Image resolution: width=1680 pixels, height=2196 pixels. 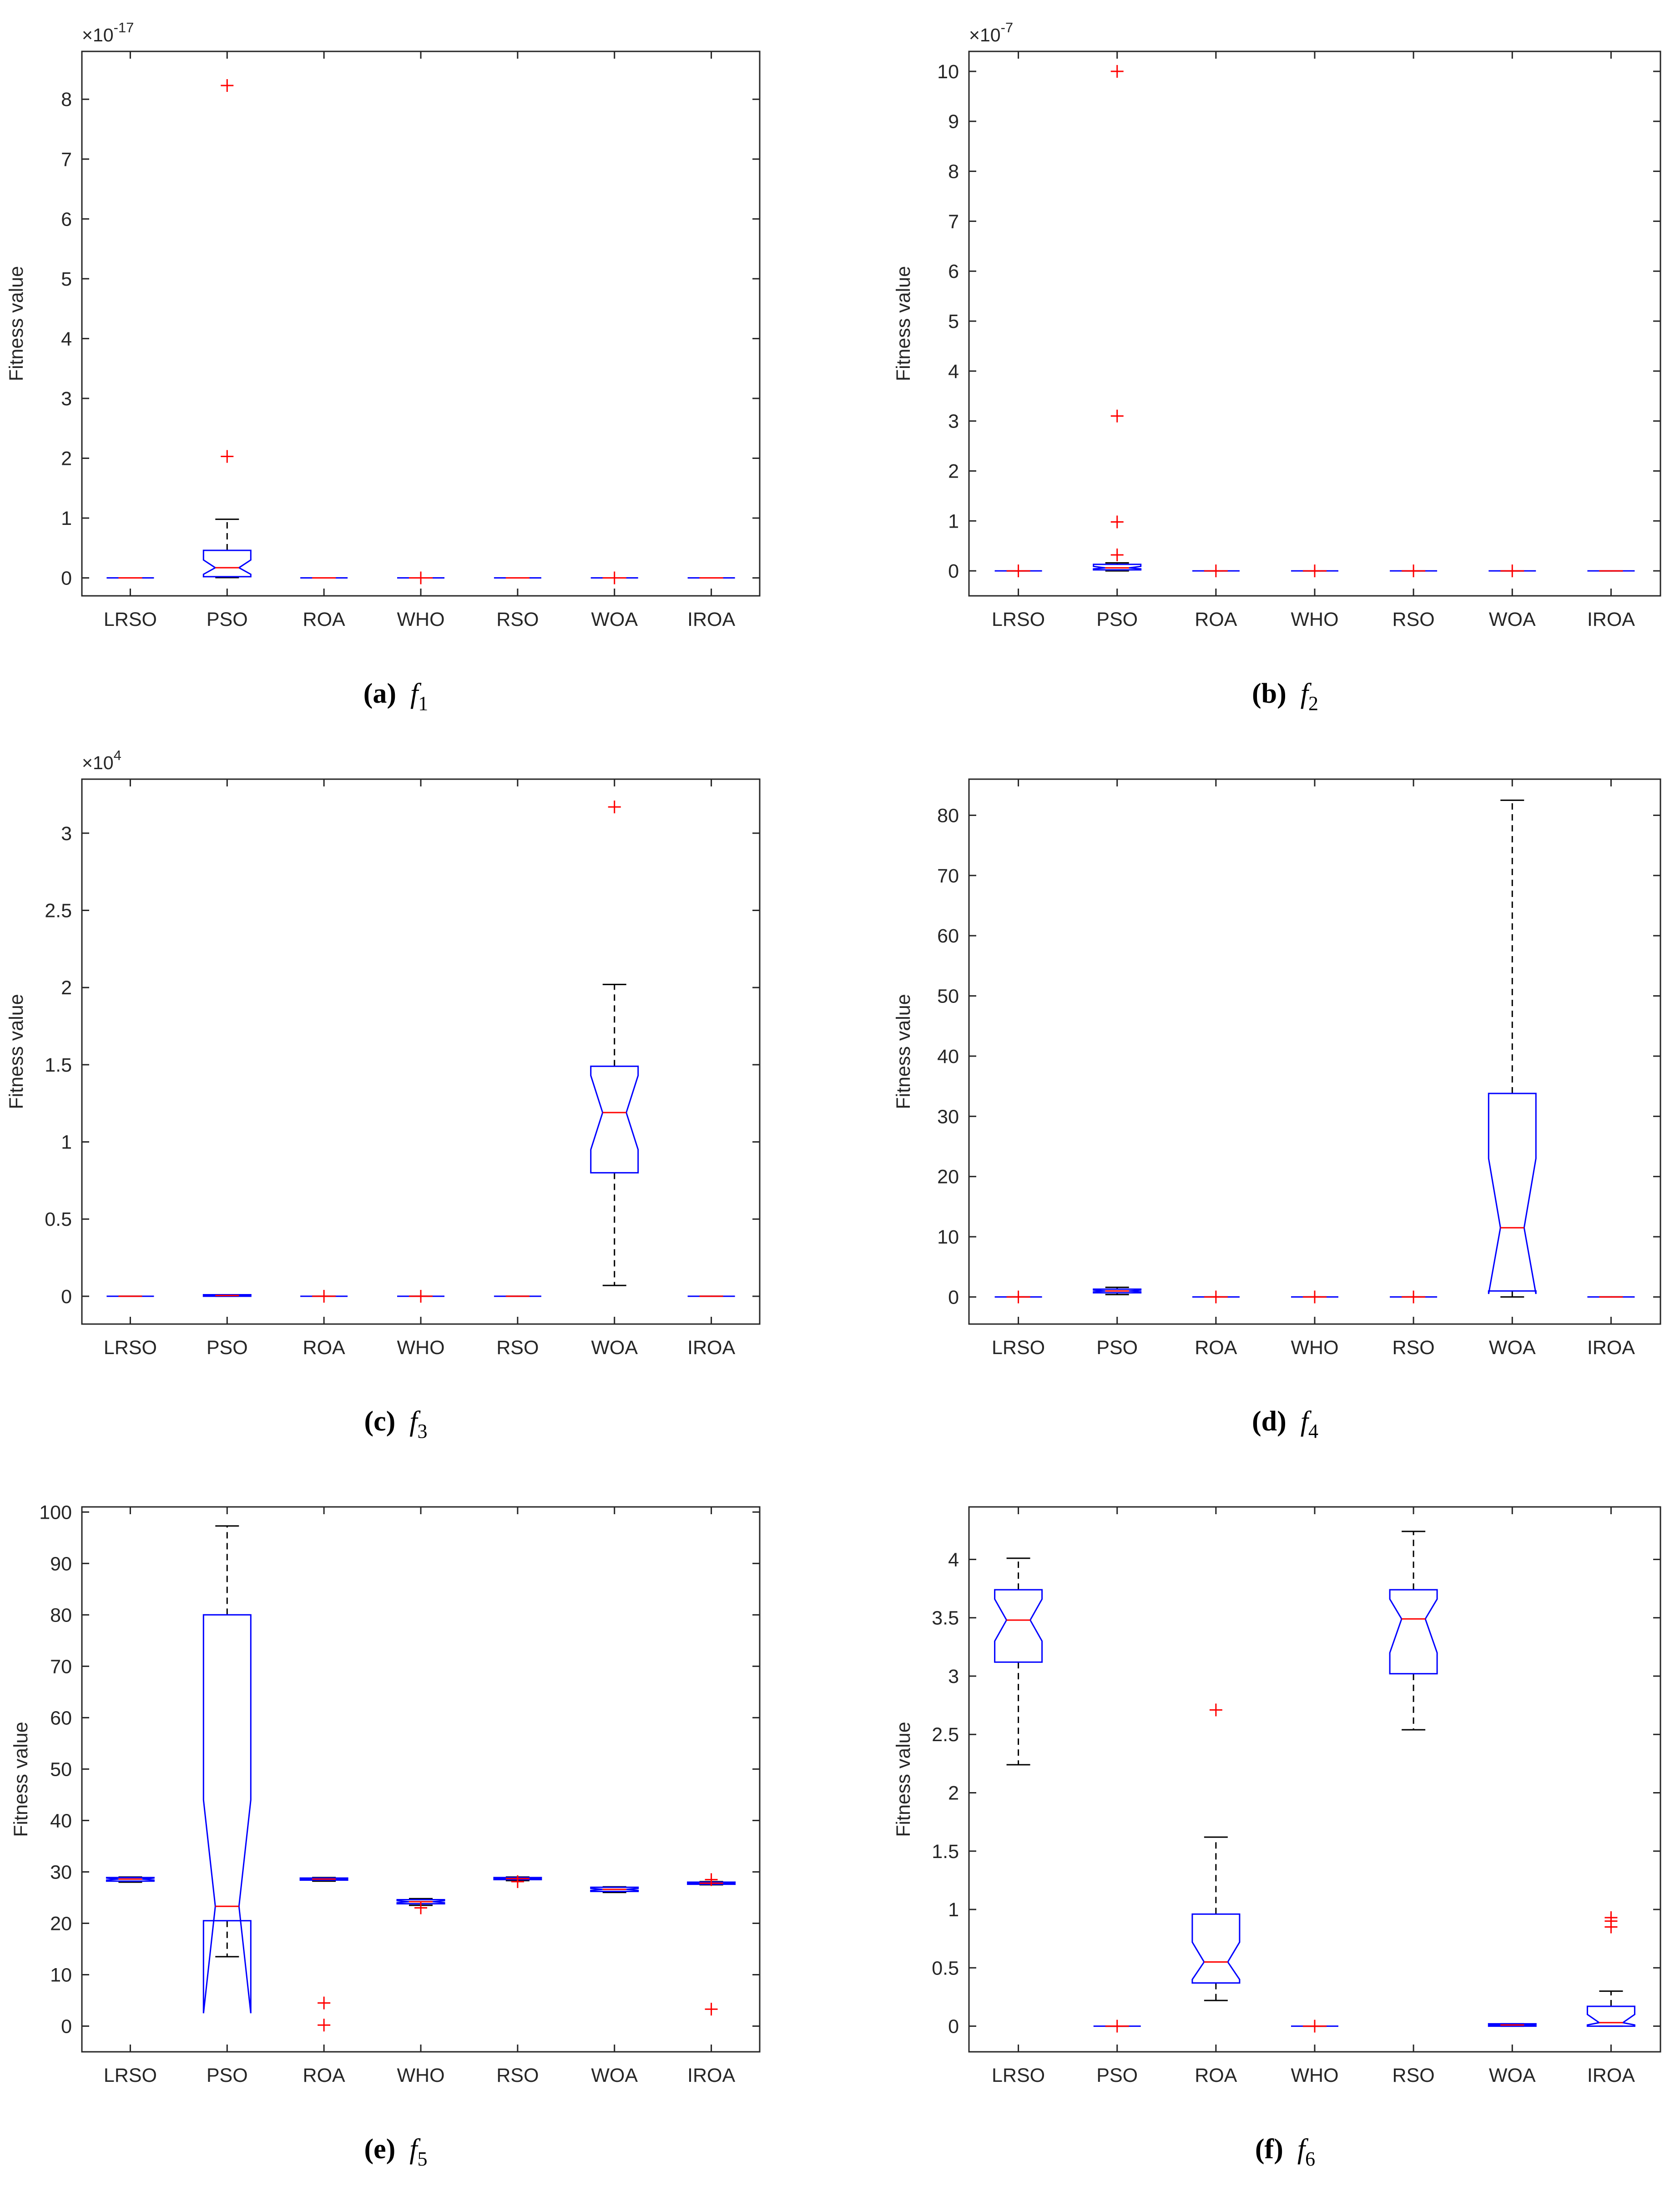 What do you see at coordinates (117, 755) in the screenshot?
I see `exponent-power: 4` at bounding box center [117, 755].